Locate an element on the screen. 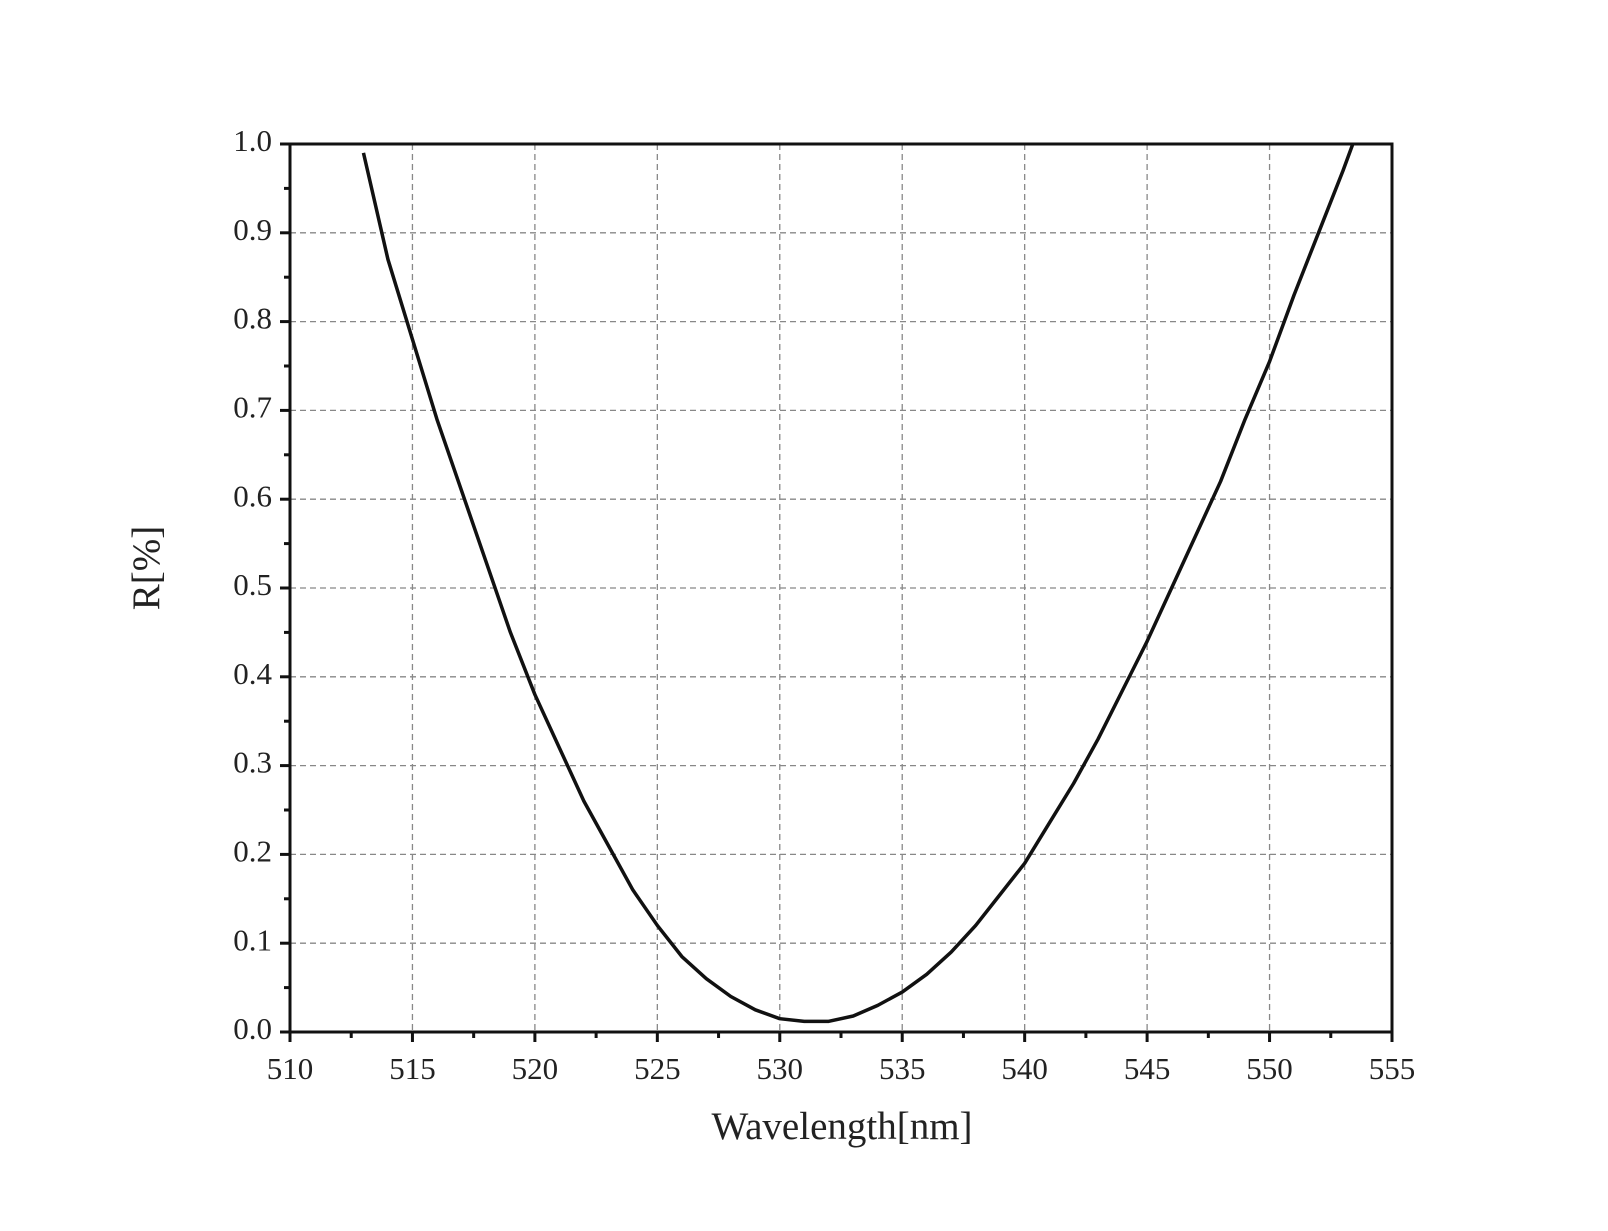  x-tick-label: 530 is located at coordinates (780, 1068).